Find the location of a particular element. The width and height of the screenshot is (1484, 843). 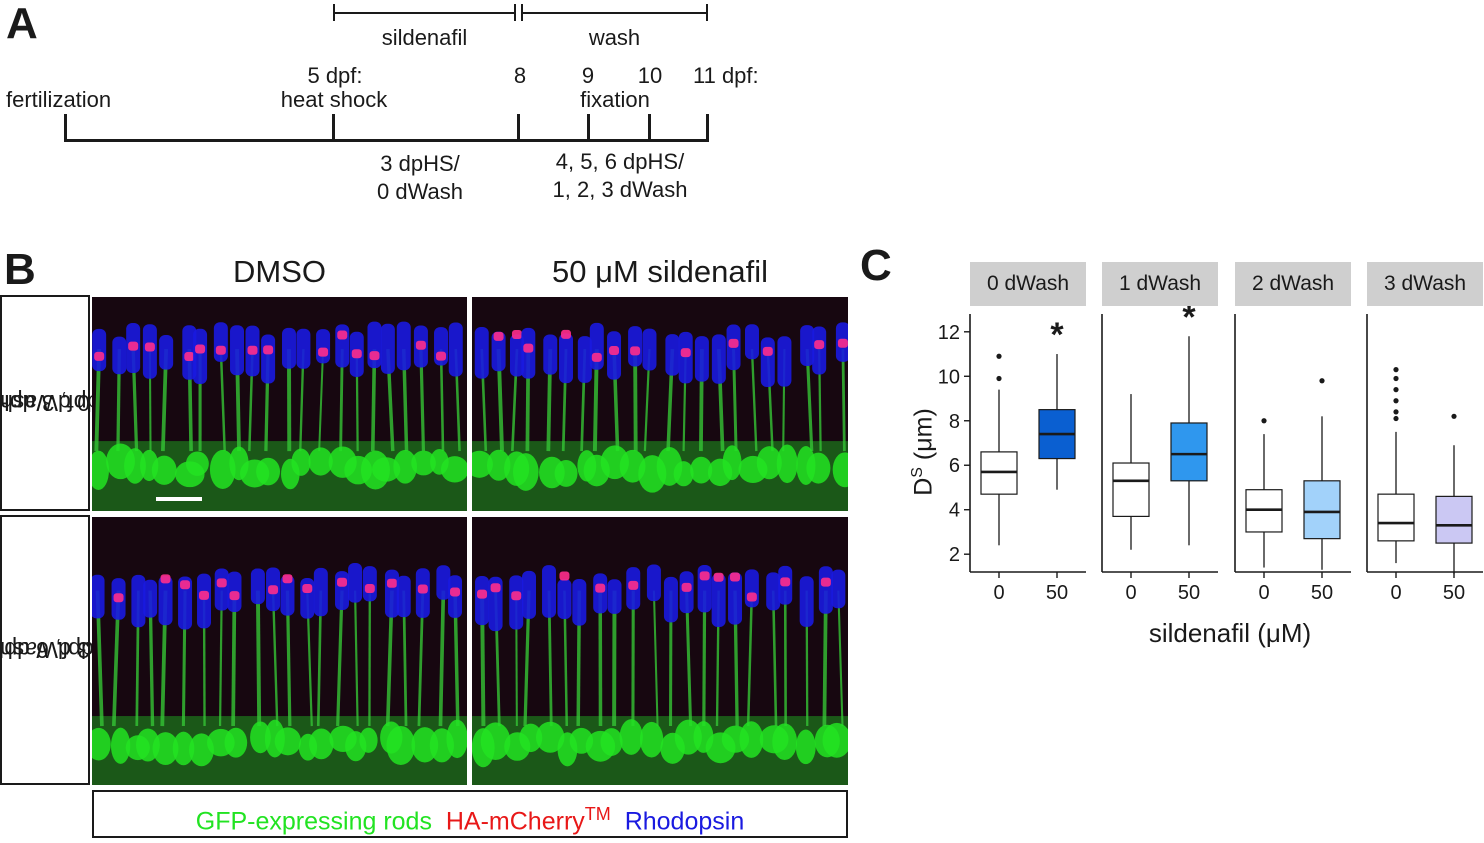

panel-a-letter: A is located at coordinates (22, 24).